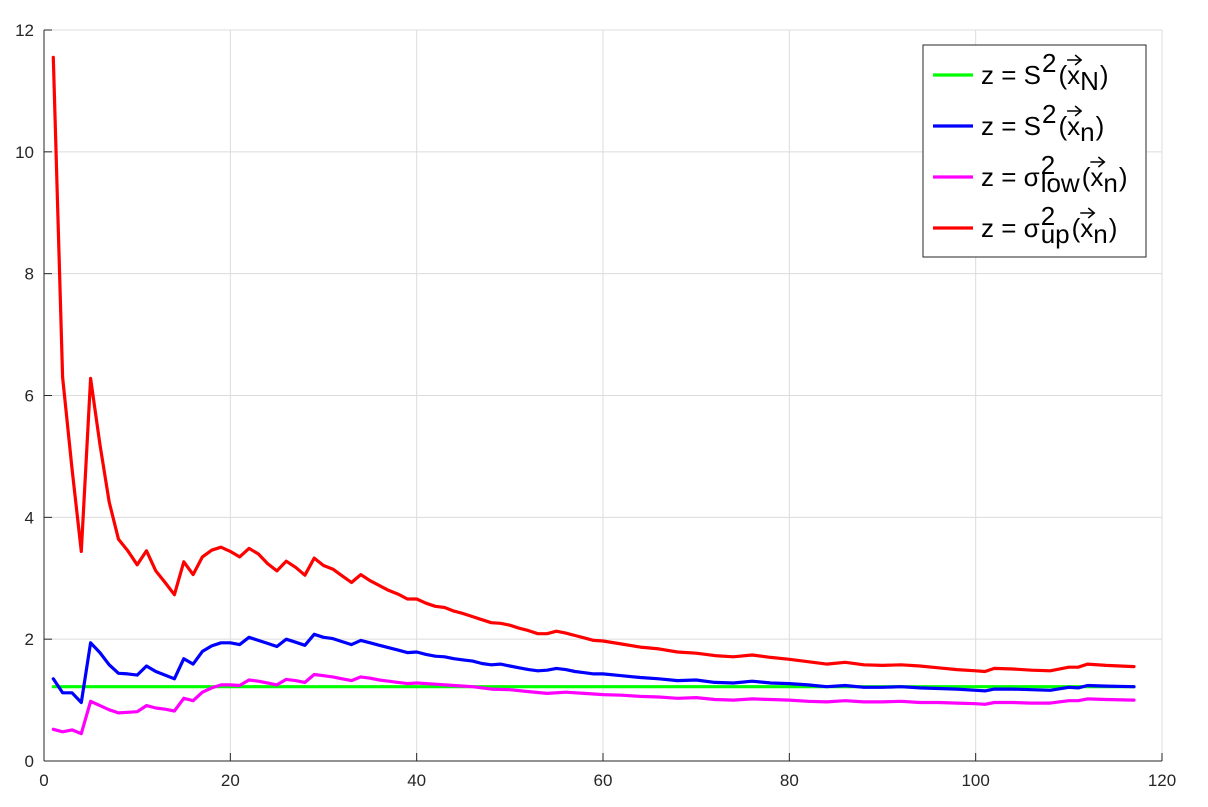 This screenshot has height=807, width=1208. I want to click on legend-sup-3: 2, so click(1048, 165).